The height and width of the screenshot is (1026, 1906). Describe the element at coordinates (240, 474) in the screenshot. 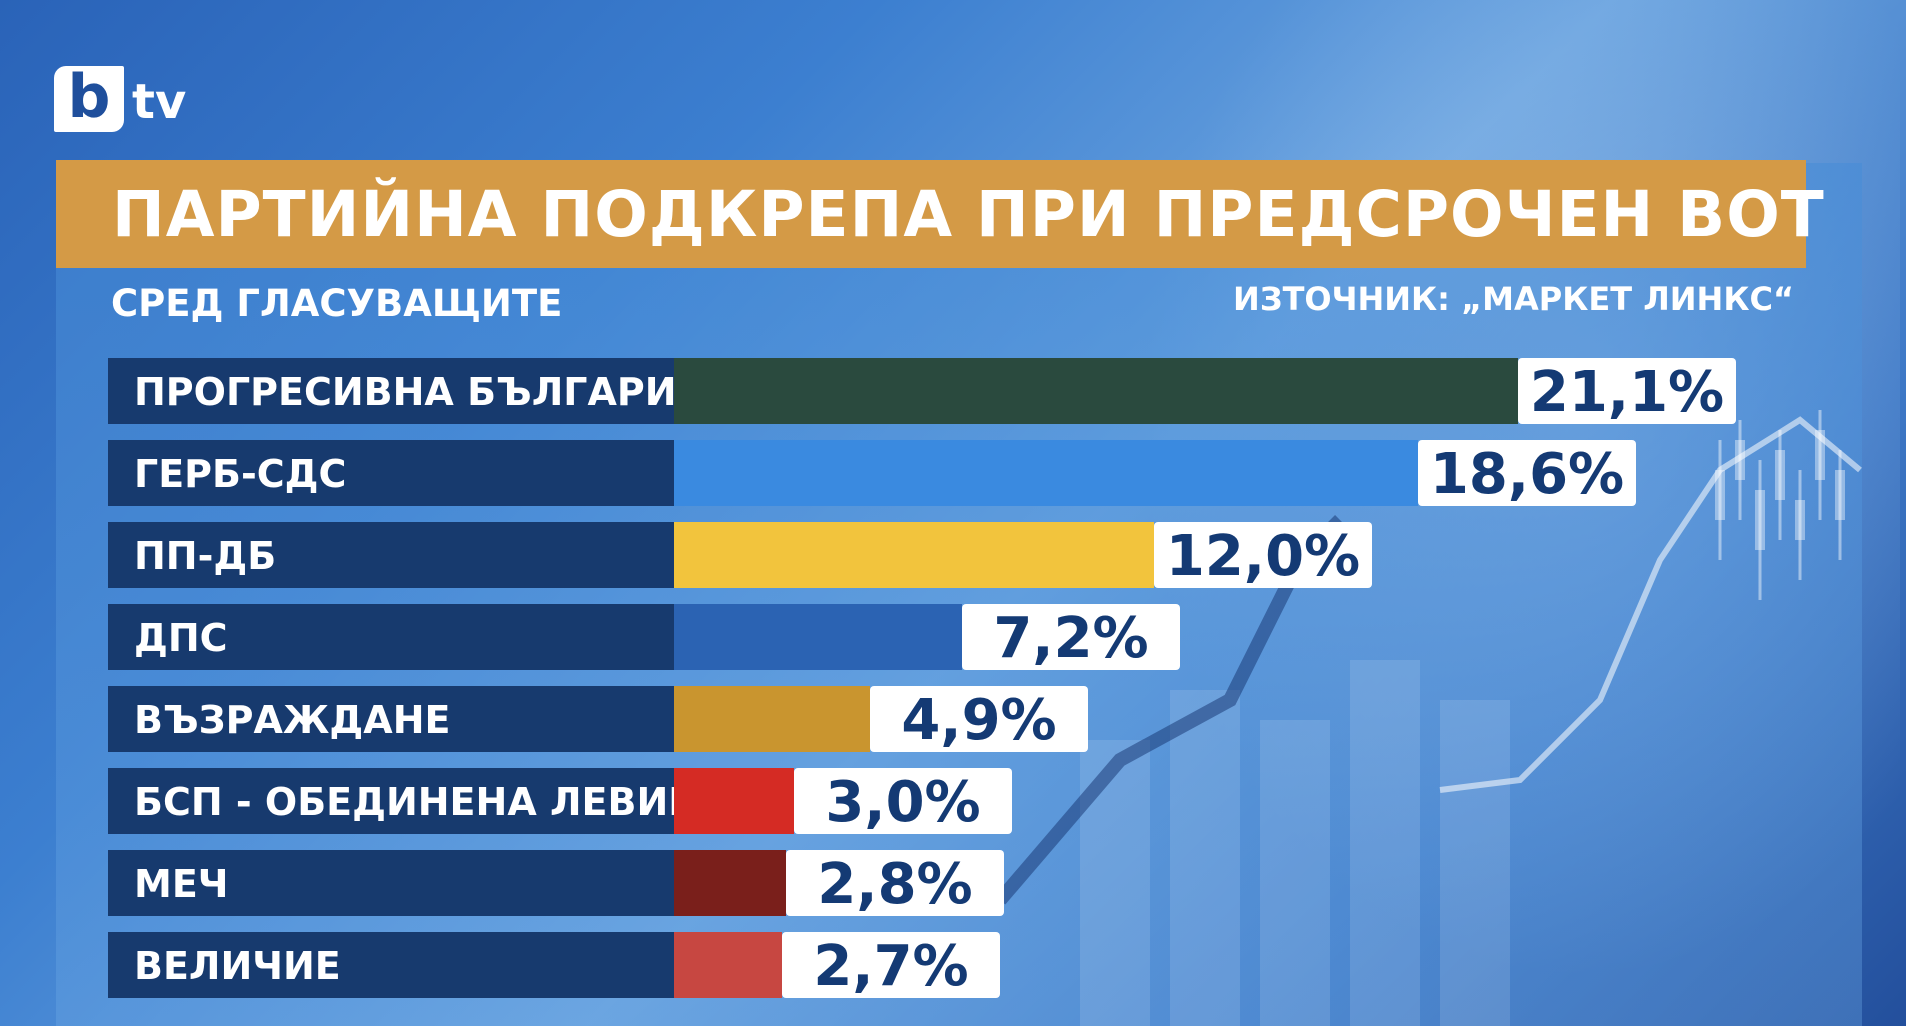

I see `category-label-1: ГЕРБ-СДС` at that location.